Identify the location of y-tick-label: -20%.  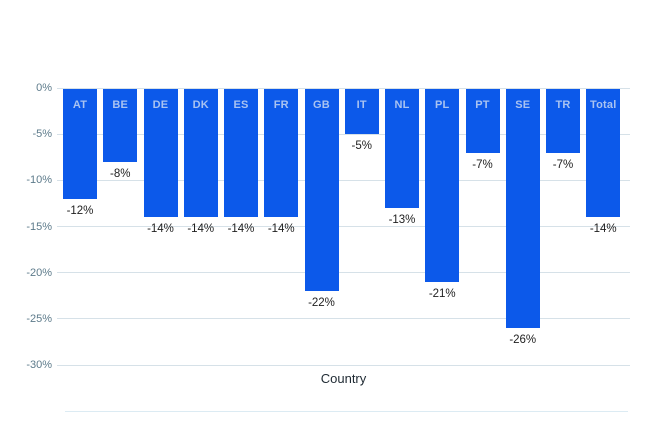
(39, 272).